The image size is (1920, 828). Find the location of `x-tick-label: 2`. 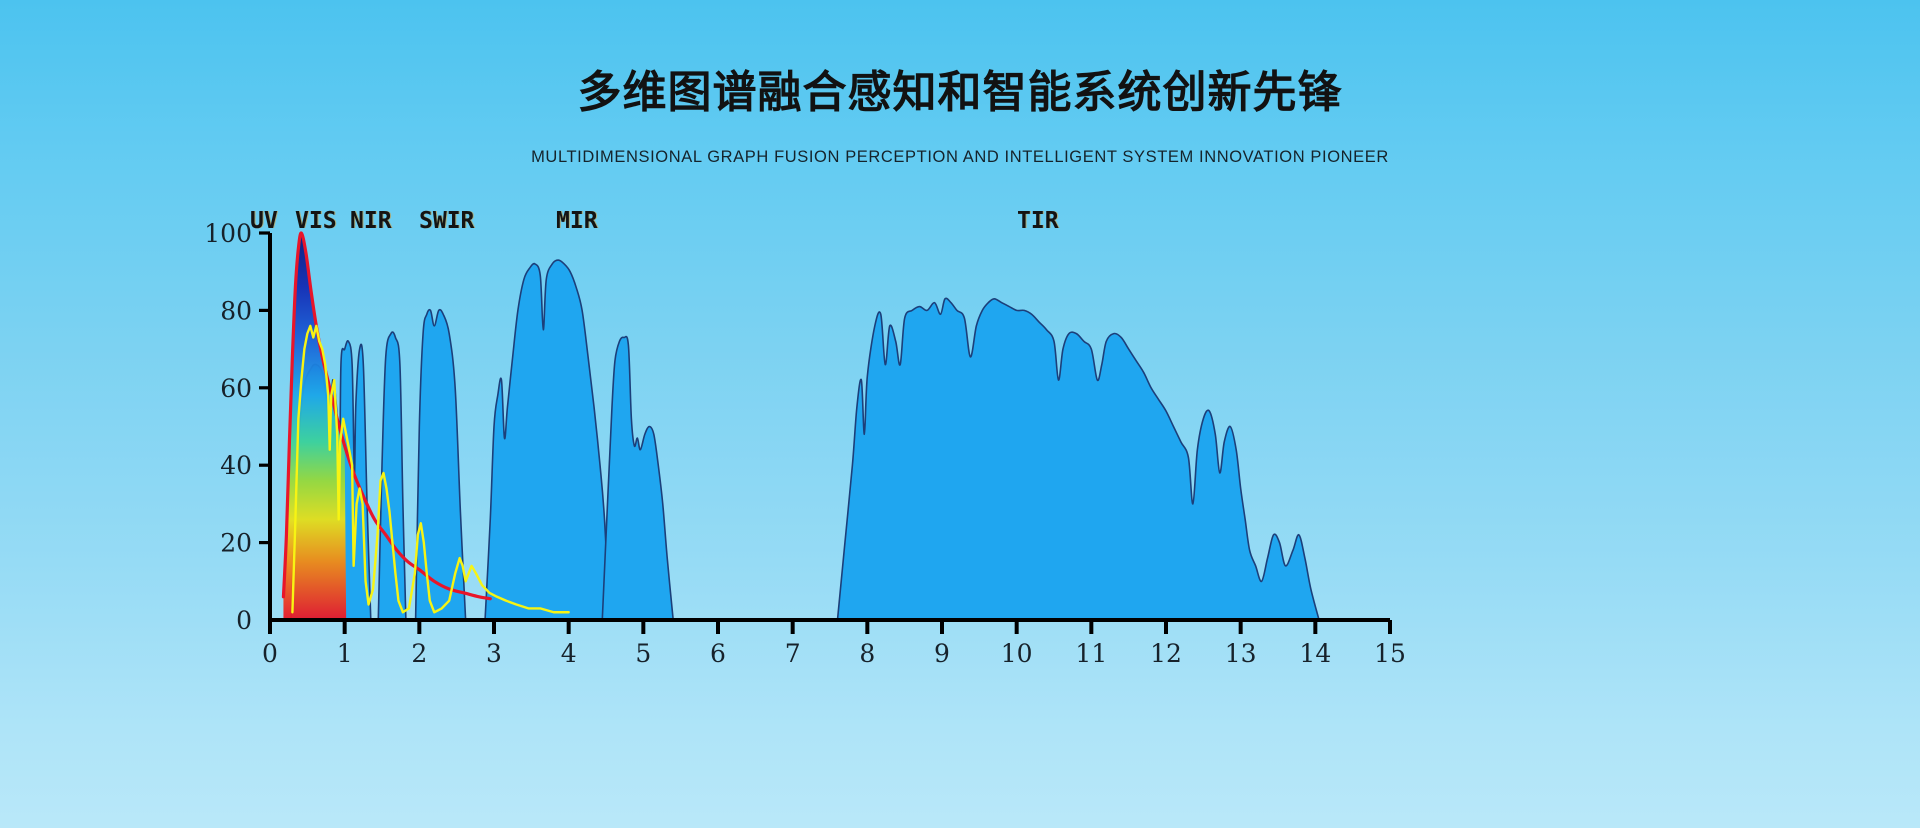

x-tick-label: 2 is located at coordinates (419, 653).